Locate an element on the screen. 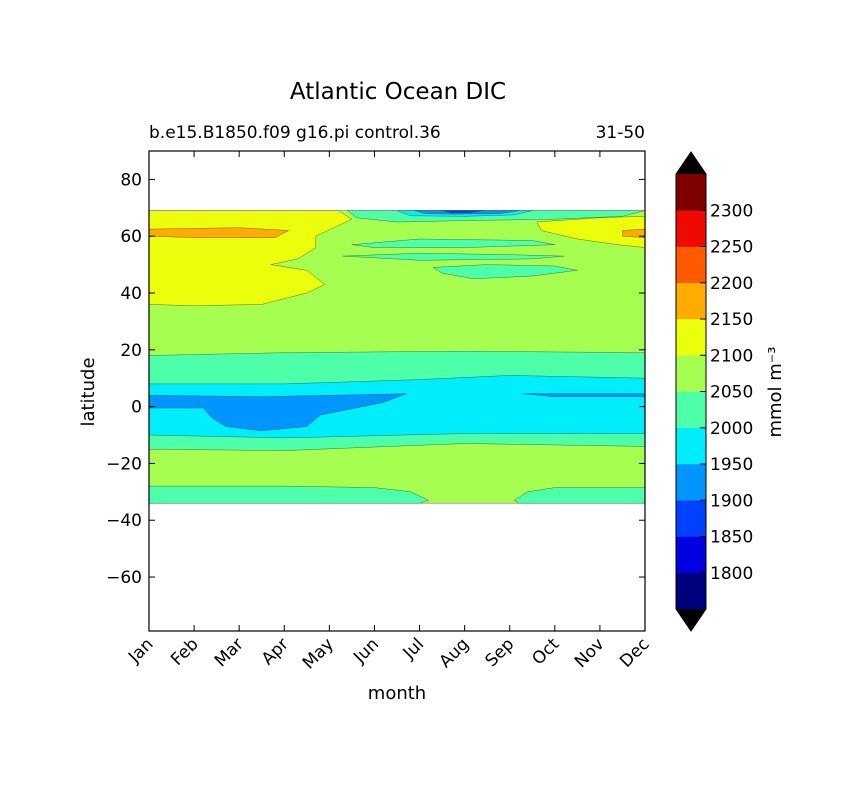  y-tick-label: 60 is located at coordinates (131, 237).